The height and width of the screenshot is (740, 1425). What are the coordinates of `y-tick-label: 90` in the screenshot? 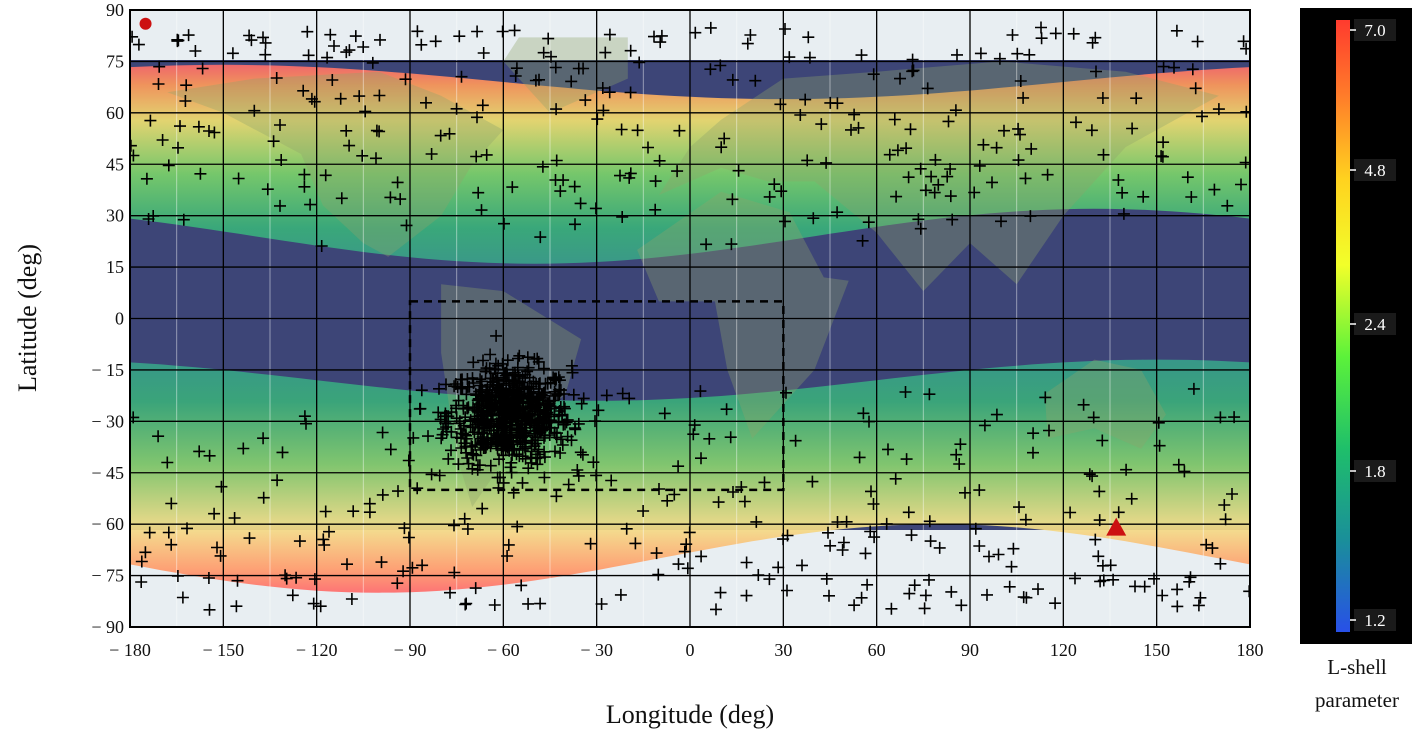 It's located at (115, 10).